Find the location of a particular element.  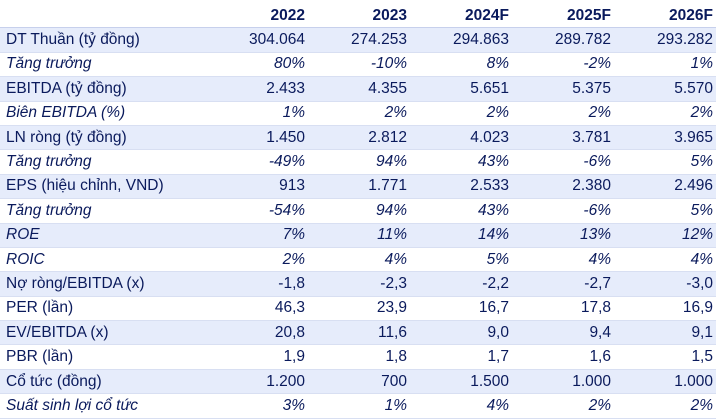

row-value: 8% is located at coordinates (461, 65).